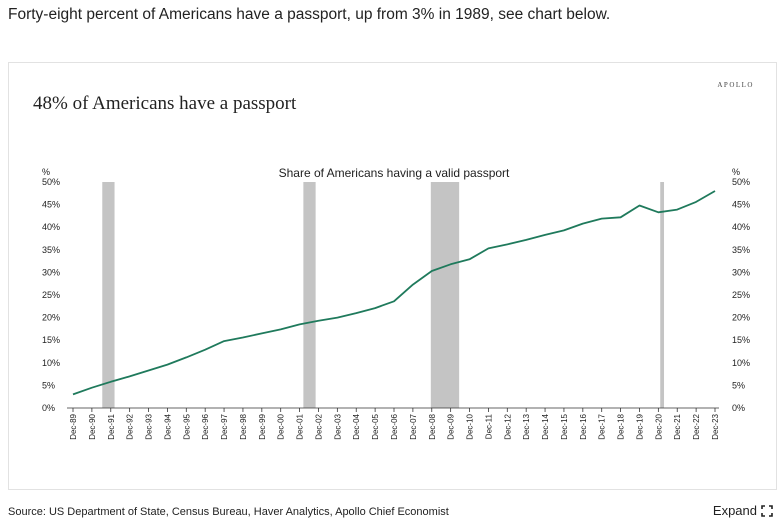 Image resolution: width=779 pixels, height=520 pixels. What do you see at coordinates (741, 272) in the screenshot?
I see `y-tick-label-right: 30%` at bounding box center [741, 272].